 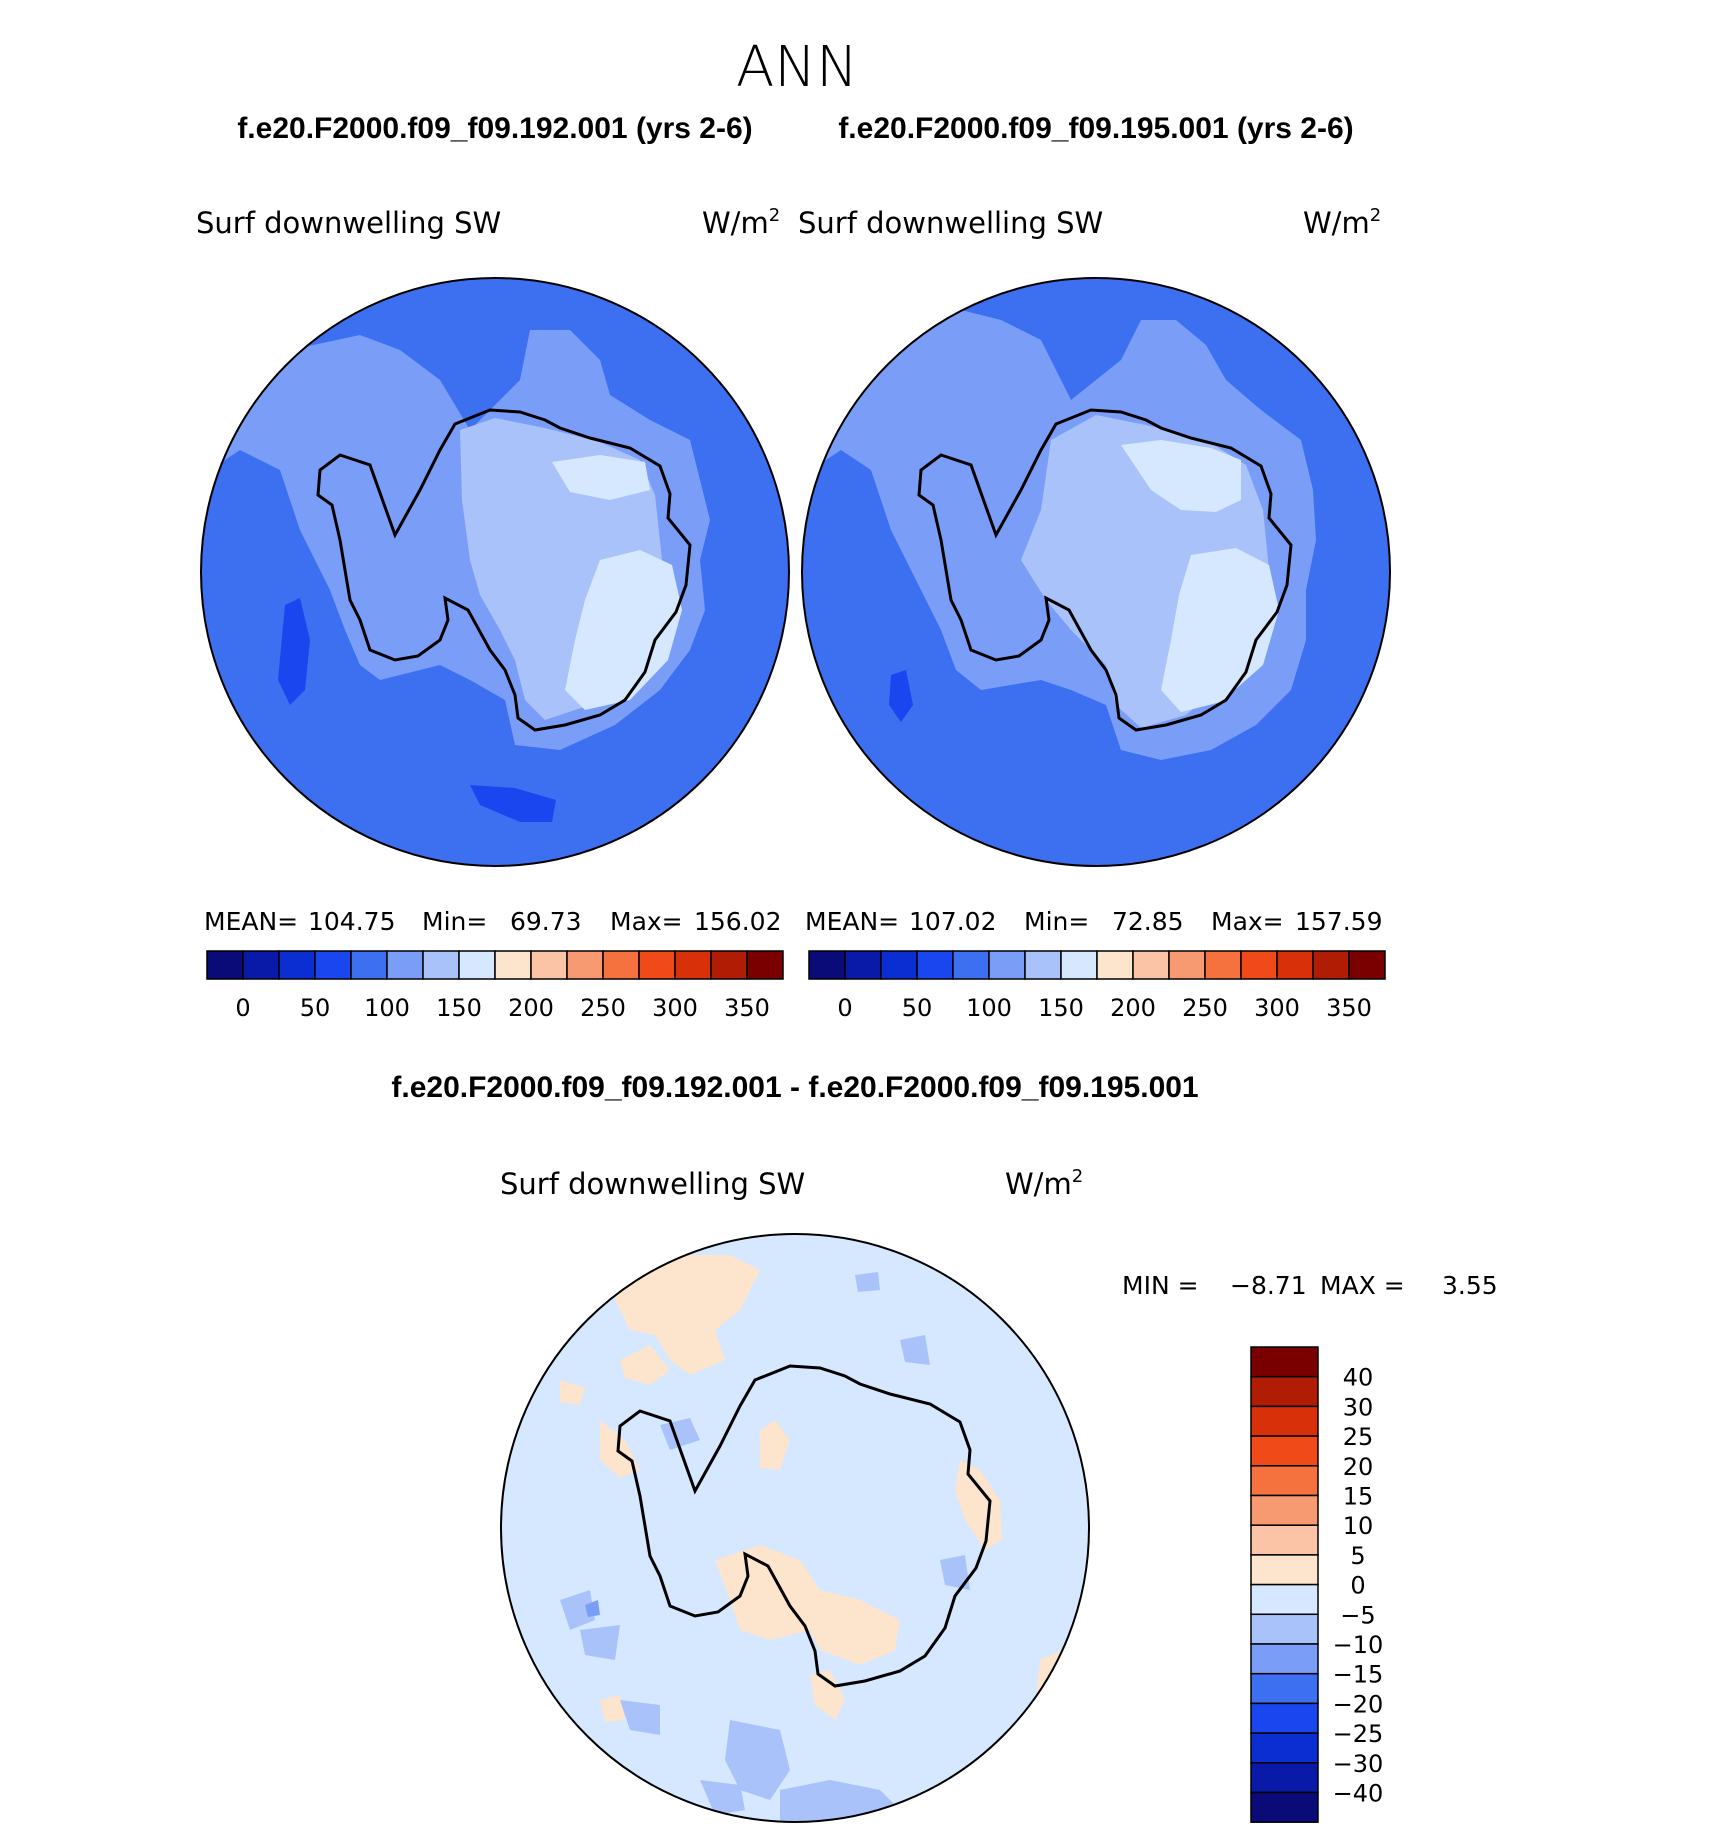 I want to click on panel-a-max-label: Max=, so click(x=646, y=921).